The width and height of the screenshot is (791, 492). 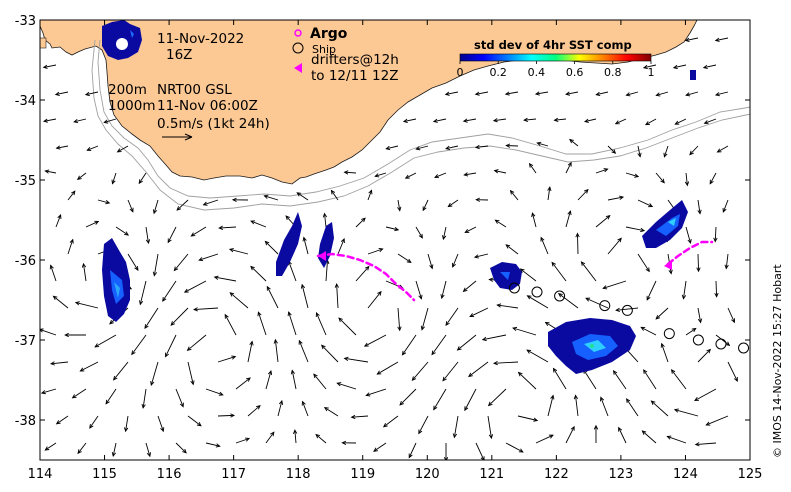 What do you see at coordinates (575, 72) in the screenshot?
I see `colorbar-tick-label: 0.6` at bounding box center [575, 72].